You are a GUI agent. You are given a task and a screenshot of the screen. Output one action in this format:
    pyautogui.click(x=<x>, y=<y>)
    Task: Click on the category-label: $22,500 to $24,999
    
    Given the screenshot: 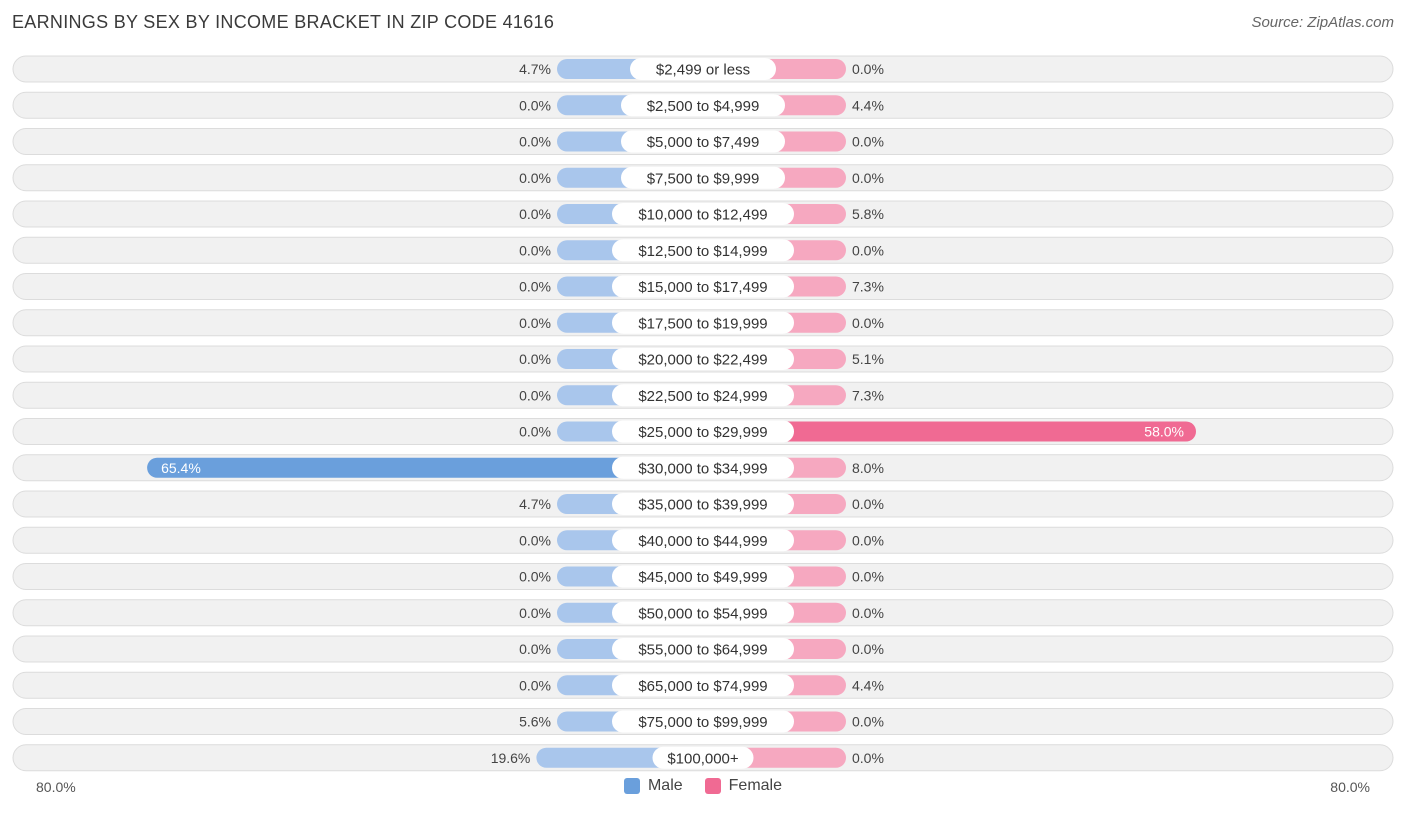 What is the action you would take?
    pyautogui.click(x=702, y=396)
    